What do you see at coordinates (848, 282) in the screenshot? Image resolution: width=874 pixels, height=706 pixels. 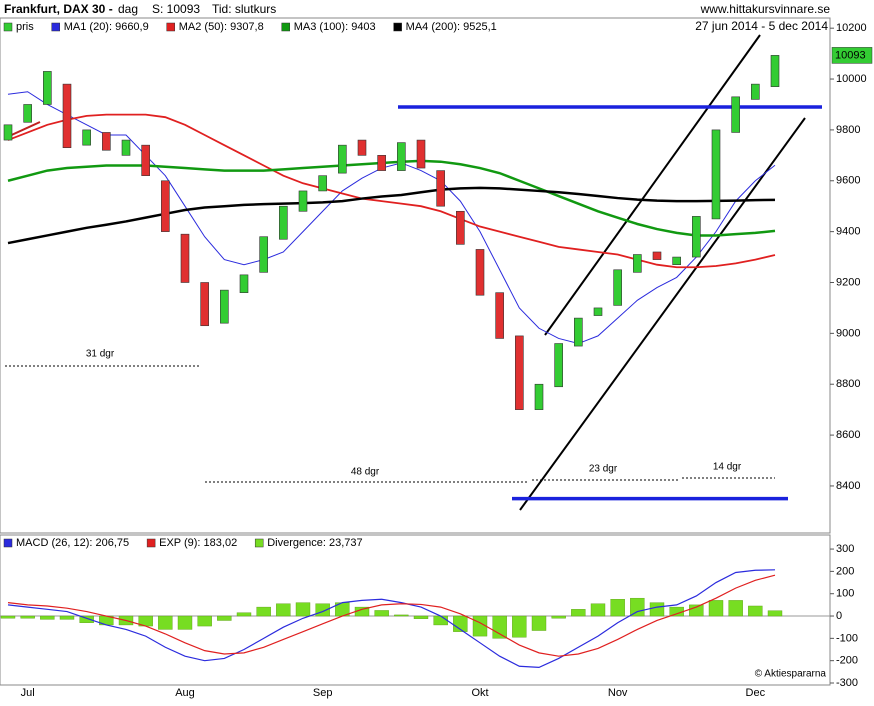 I see `y-tick-label: 9200` at bounding box center [848, 282].